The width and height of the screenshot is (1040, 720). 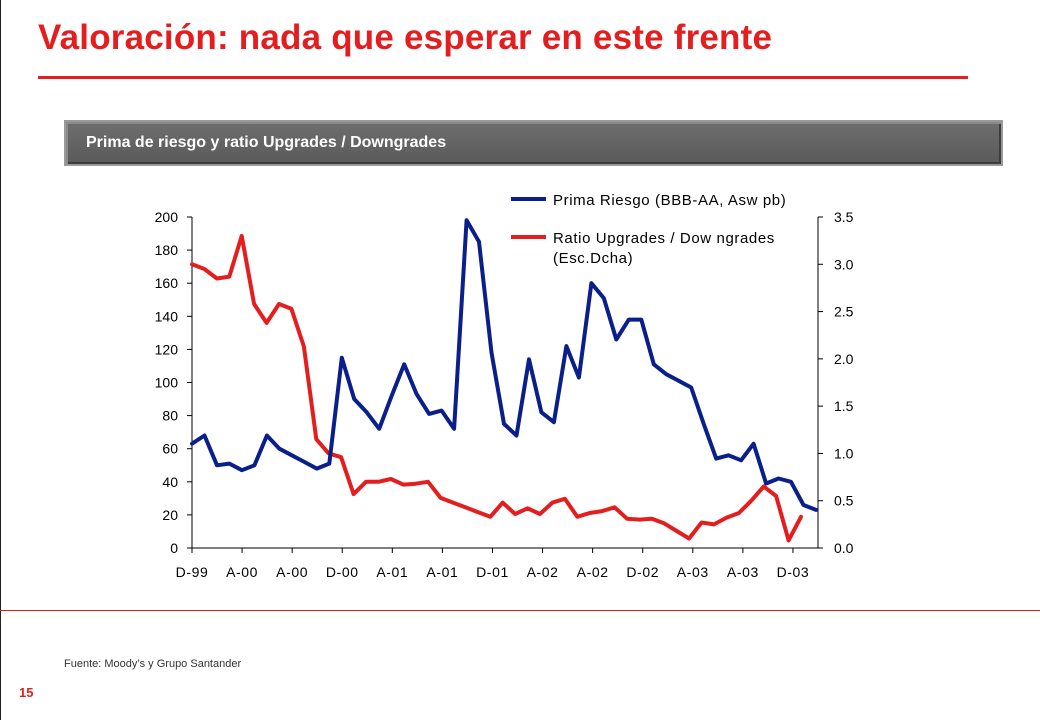 I want to click on right-tick-label: 3.0, so click(x=844, y=264).